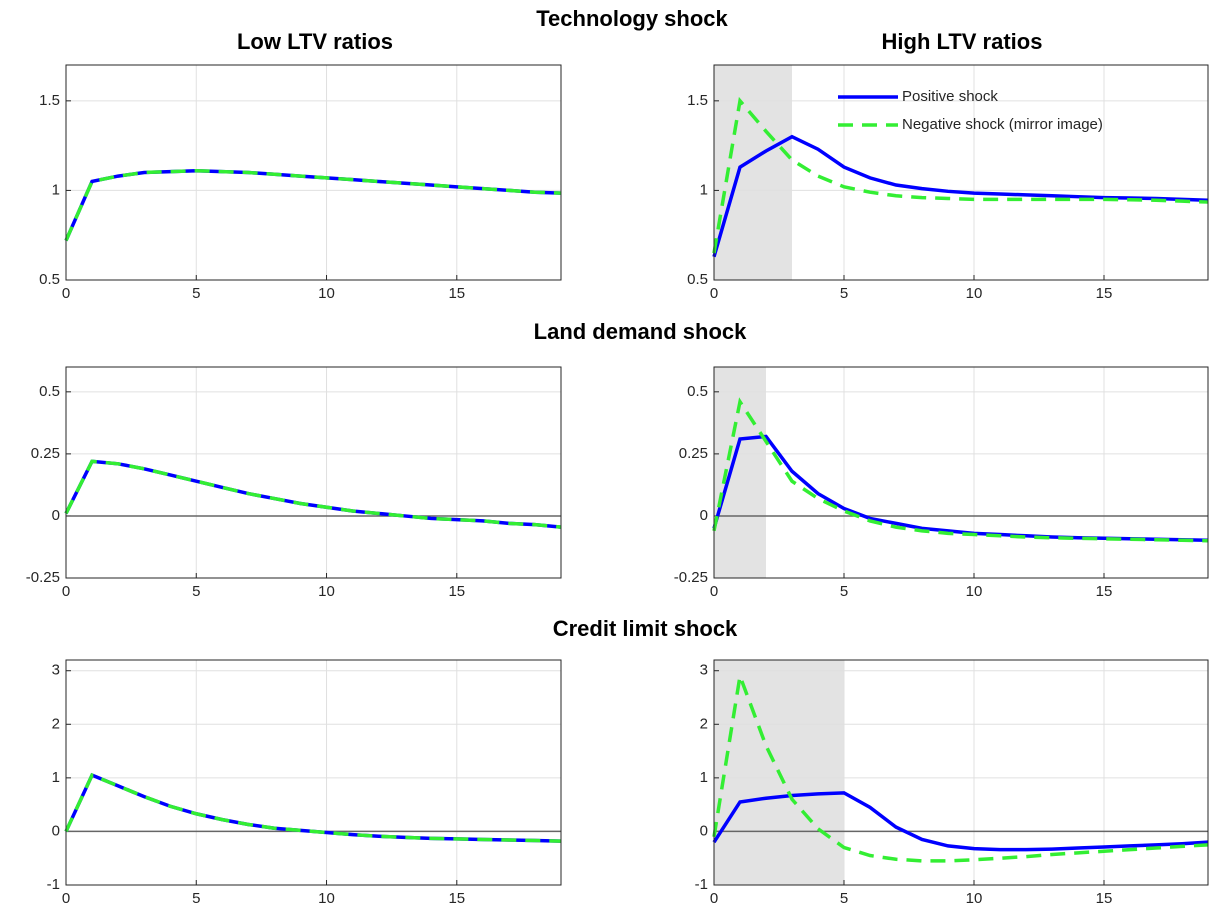 This screenshot has height=911, width=1210. I want to click on legend-label: Negative shock (mirror image), so click(1002, 124).